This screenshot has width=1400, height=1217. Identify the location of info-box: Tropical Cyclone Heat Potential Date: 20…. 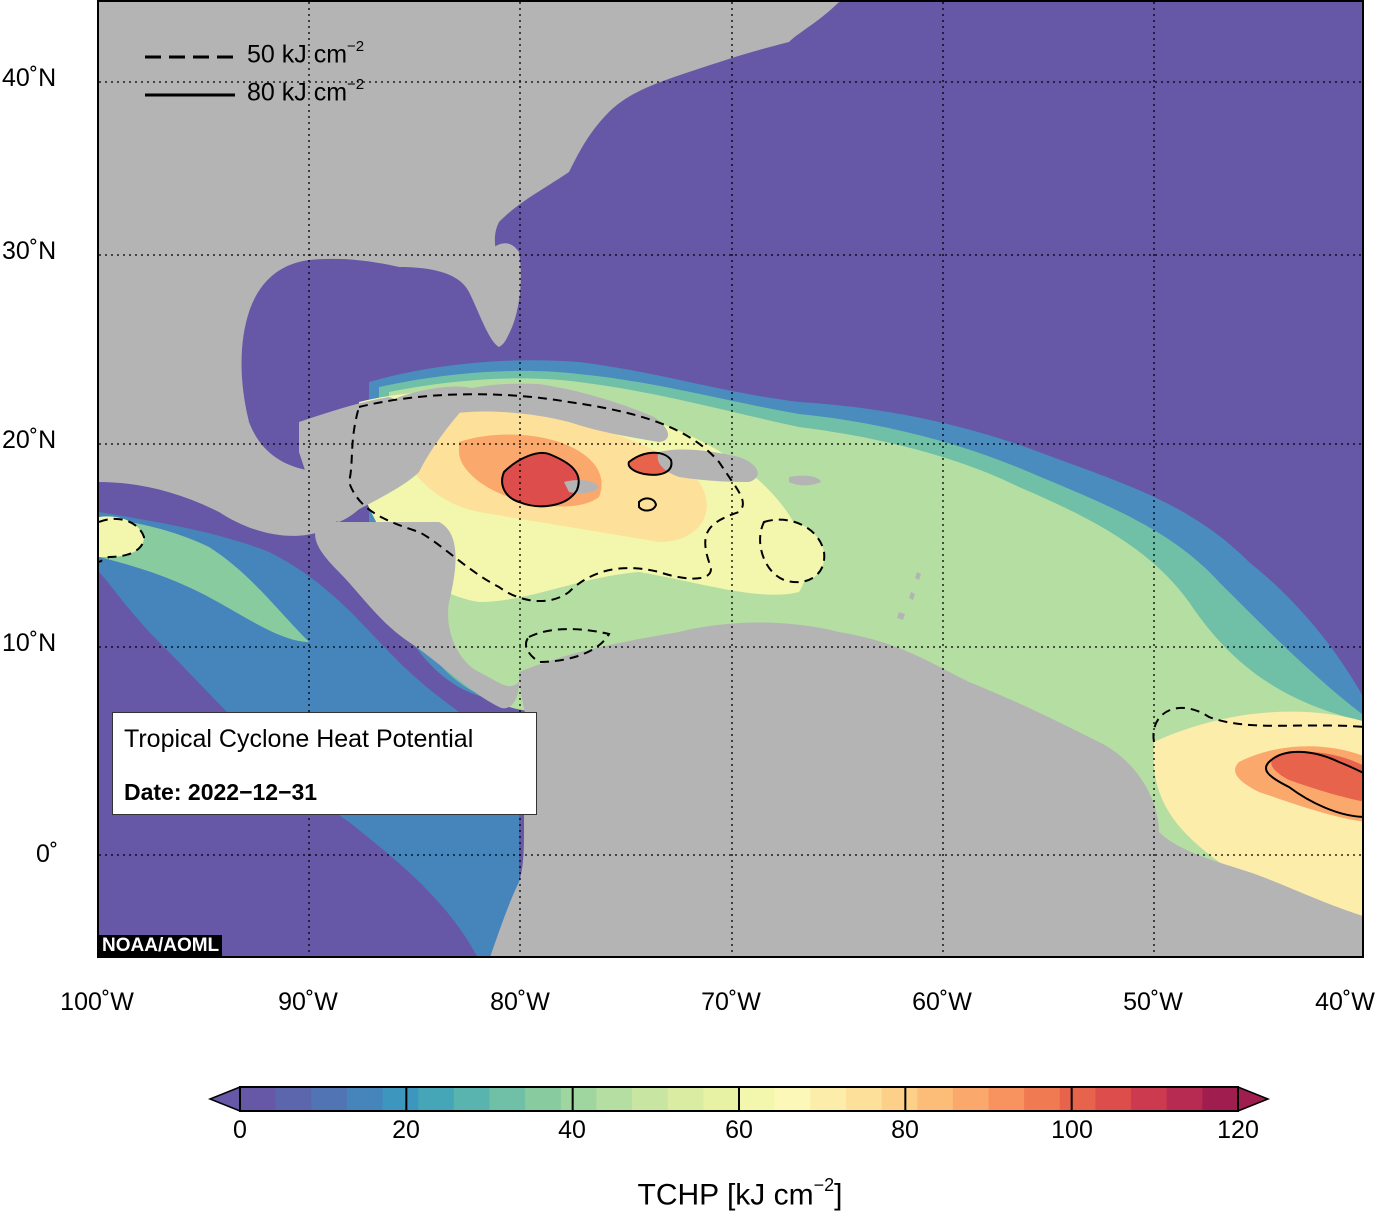
(324, 763).